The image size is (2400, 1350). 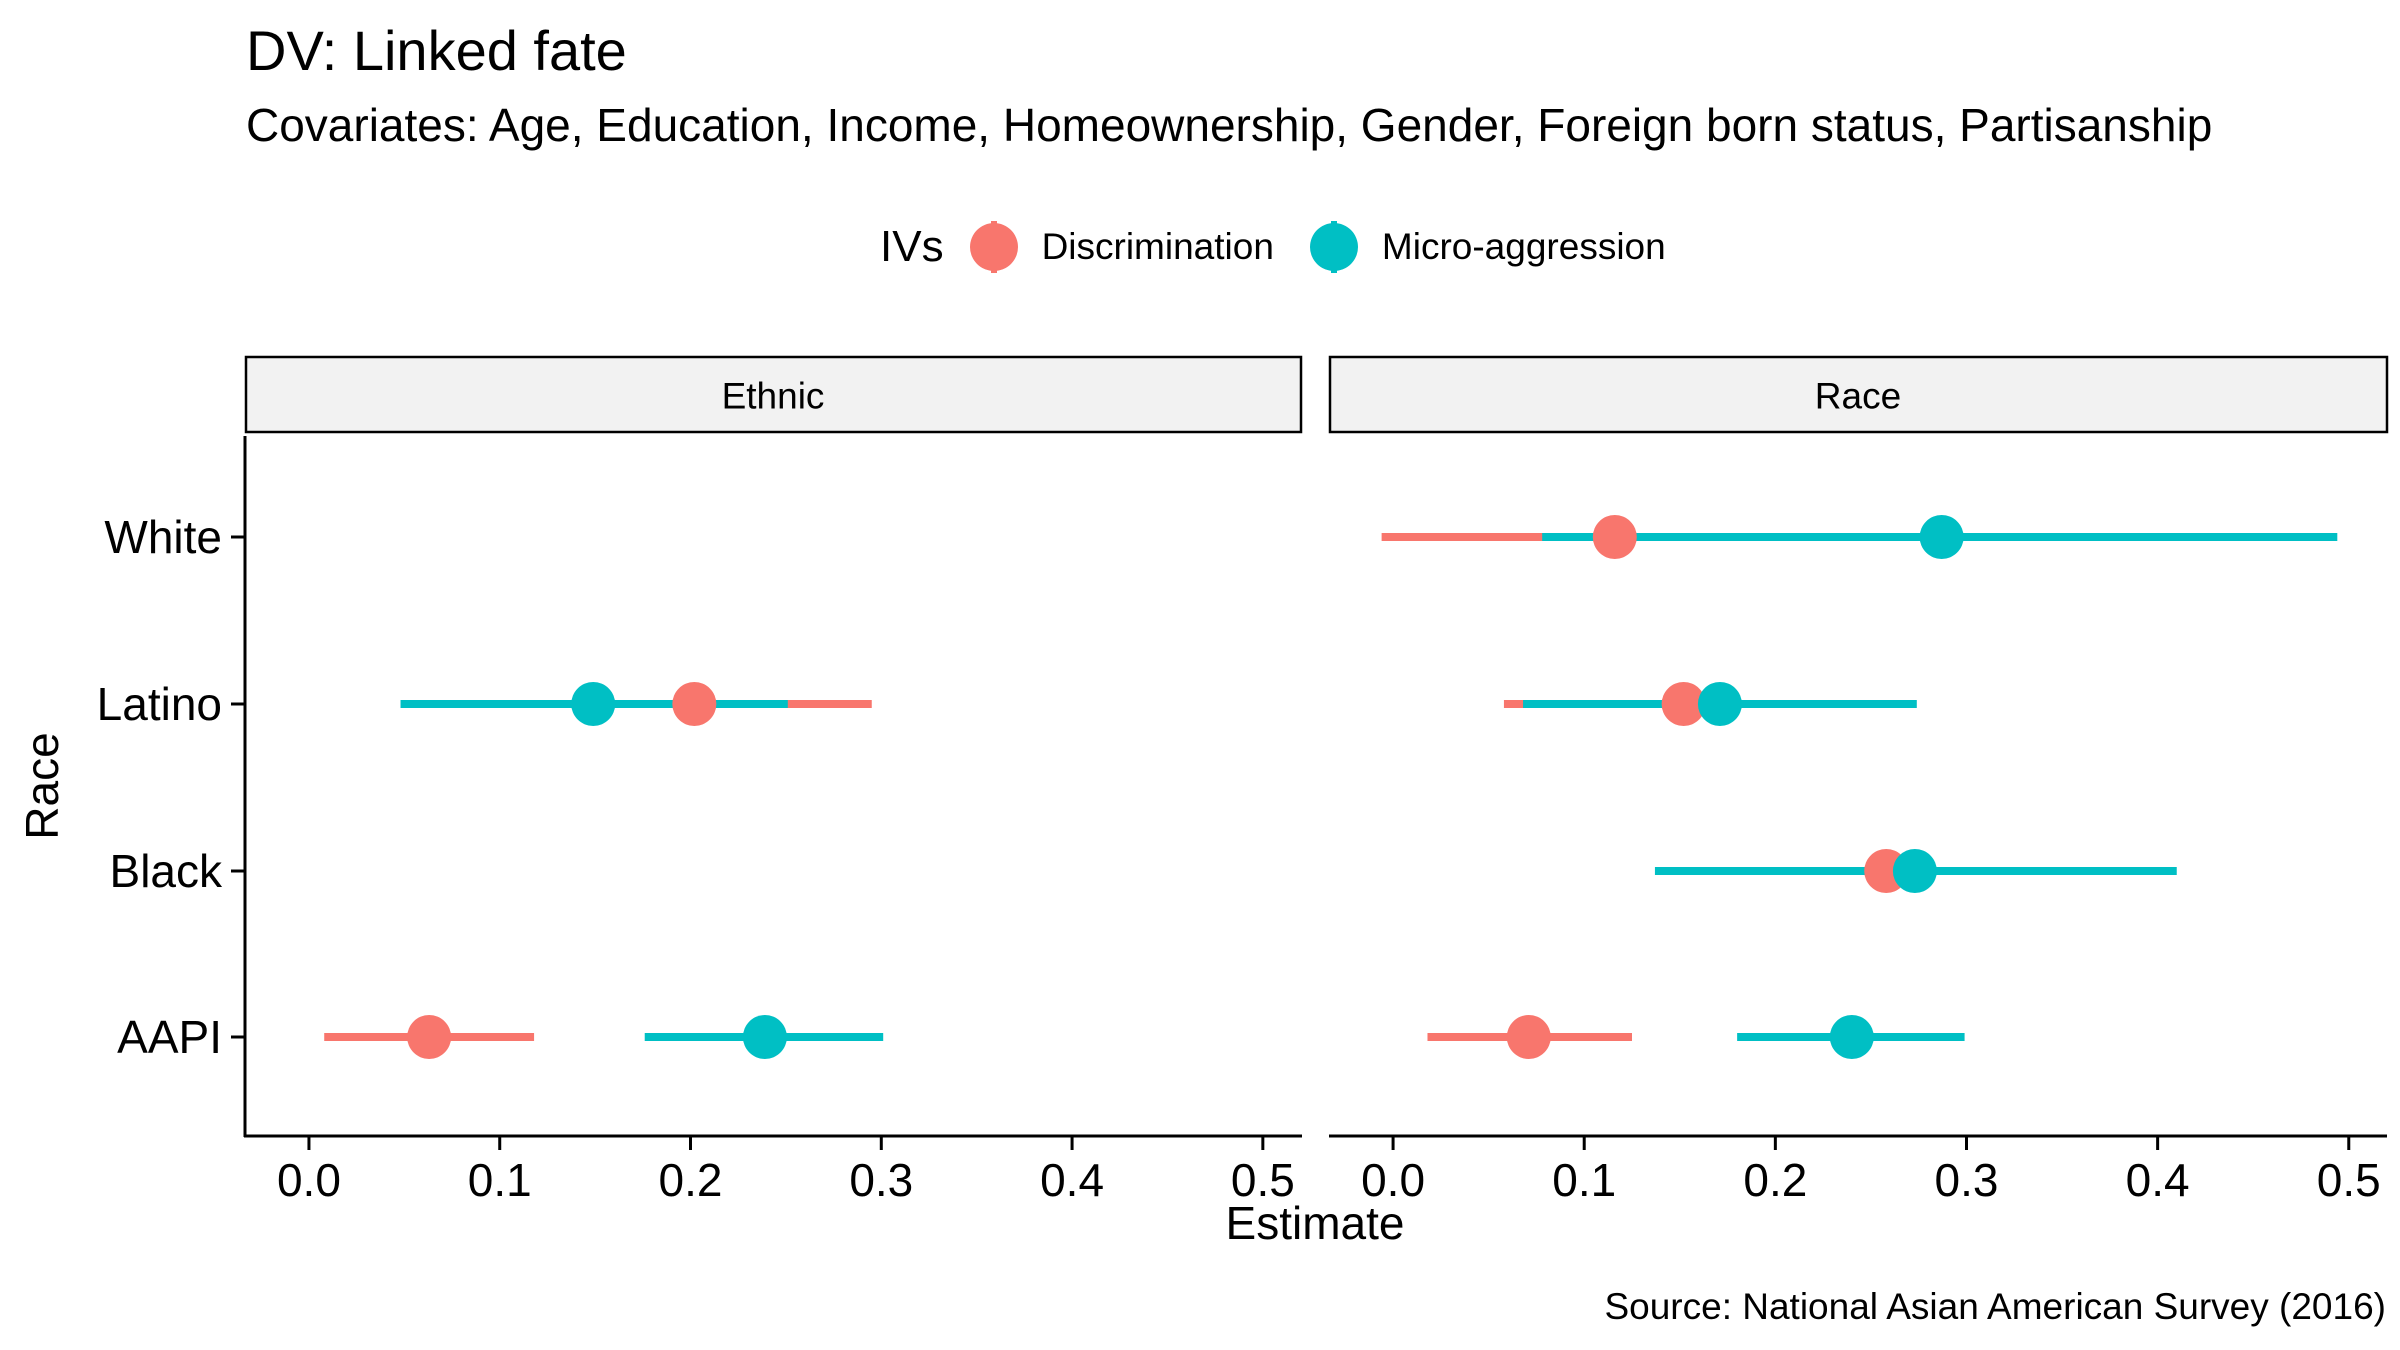 What do you see at coordinates (1157, 246) in the screenshot?
I see `legend-label-discrimination: Discrimination` at bounding box center [1157, 246].